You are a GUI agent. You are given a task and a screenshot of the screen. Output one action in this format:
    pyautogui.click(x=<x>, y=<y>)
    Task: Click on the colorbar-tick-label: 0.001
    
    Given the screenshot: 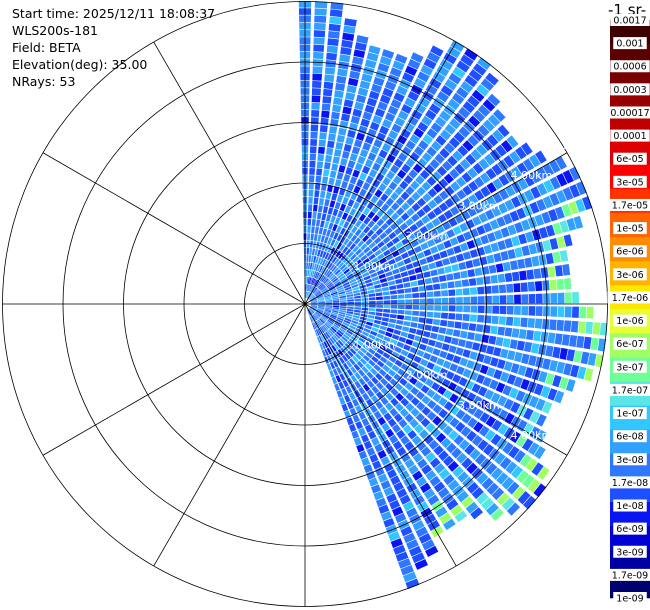 What is the action you would take?
    pyautogui.click(x=629, y=44)
    